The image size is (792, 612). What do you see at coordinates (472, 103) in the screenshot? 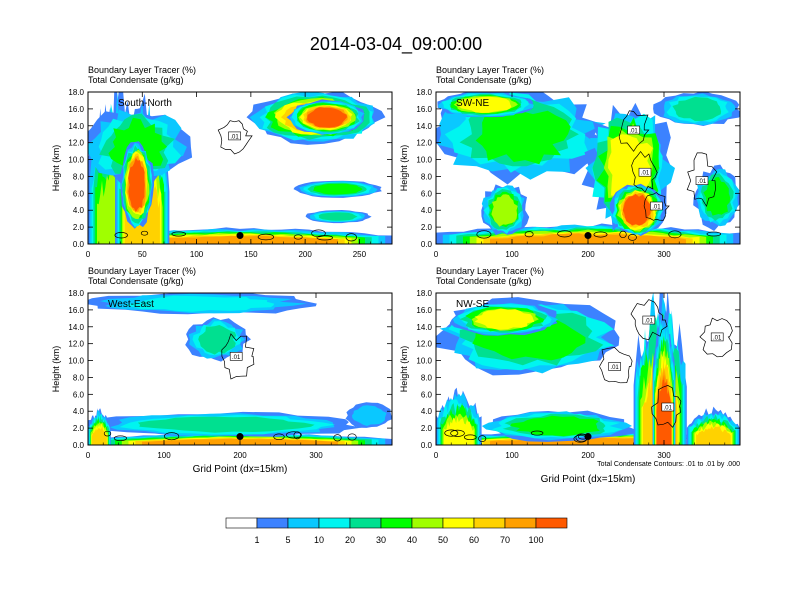
I see `panel-label: SW-NE` at bounding box center [472, 103].